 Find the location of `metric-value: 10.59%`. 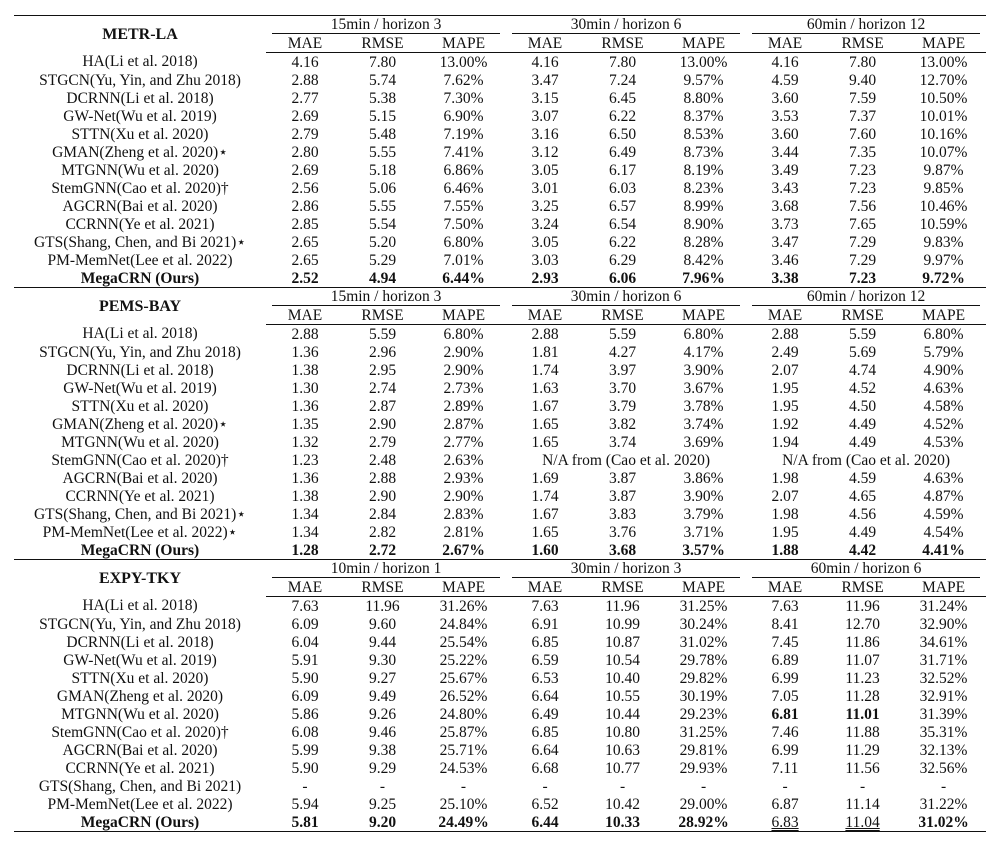

metric-value: 10.59% is located at coordinates (943, 224).